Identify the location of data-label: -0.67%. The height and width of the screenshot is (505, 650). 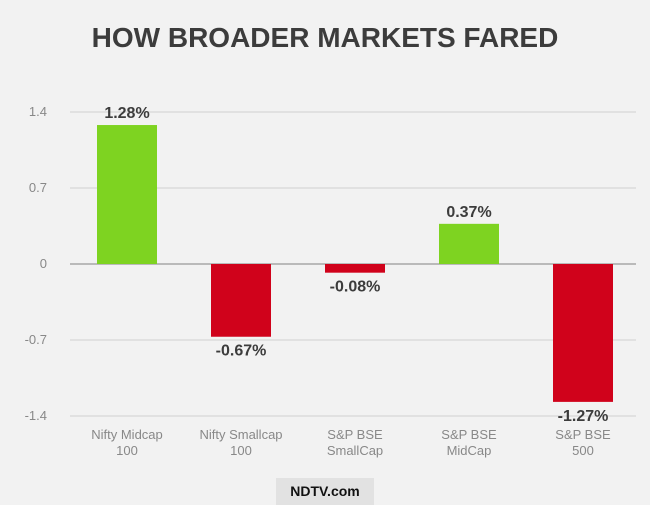
(241, 351).